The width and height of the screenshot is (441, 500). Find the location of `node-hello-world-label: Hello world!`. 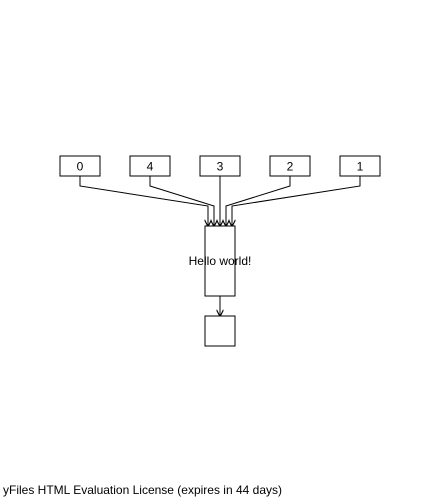

node-hello-world-label: Hello world! is located at coordinates (220, 261).